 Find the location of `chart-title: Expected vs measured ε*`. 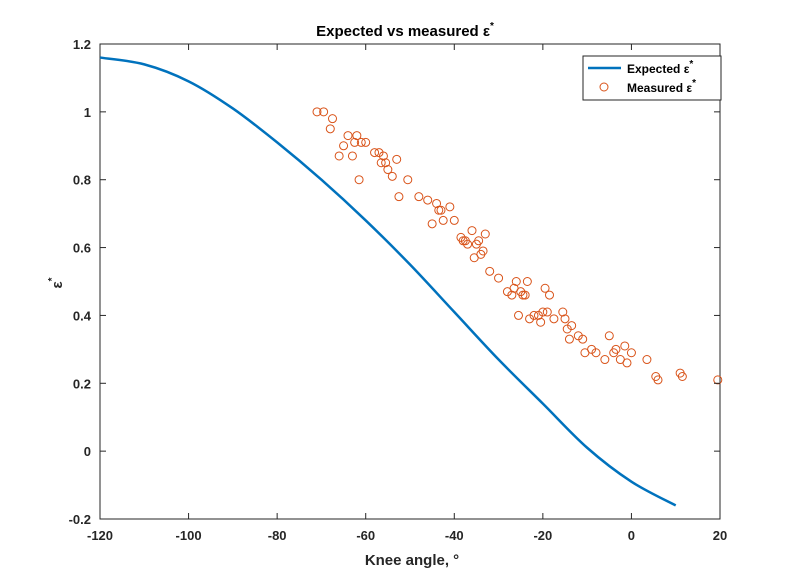

chart-title: Expected vs measured ε* is located at coordinates (405, 30).